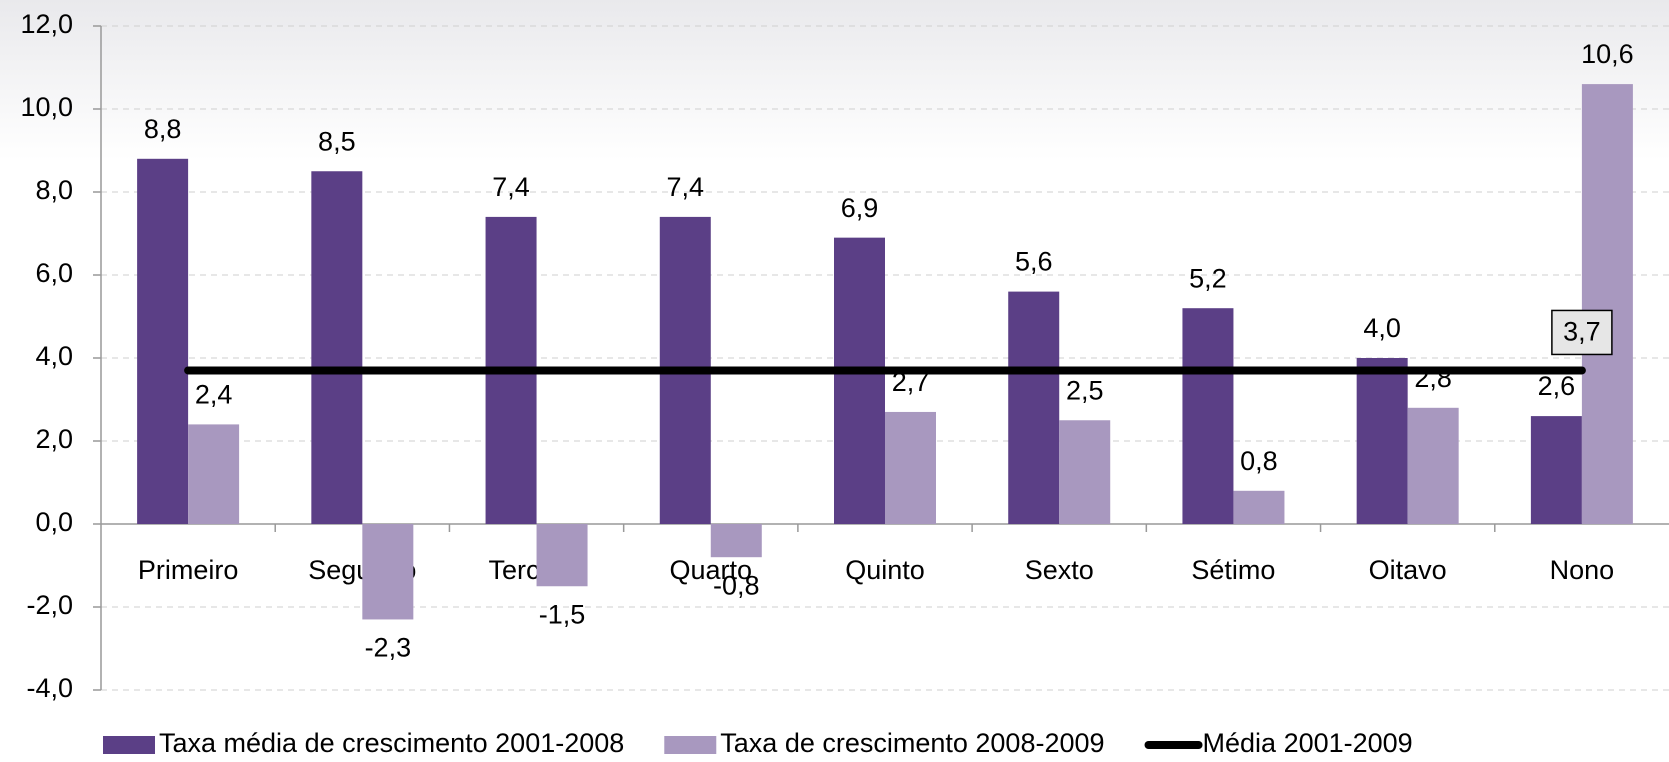 The height and width of the screenshot is (762, 1669). I want to click on data-label: 8,8, so click(163, 129).